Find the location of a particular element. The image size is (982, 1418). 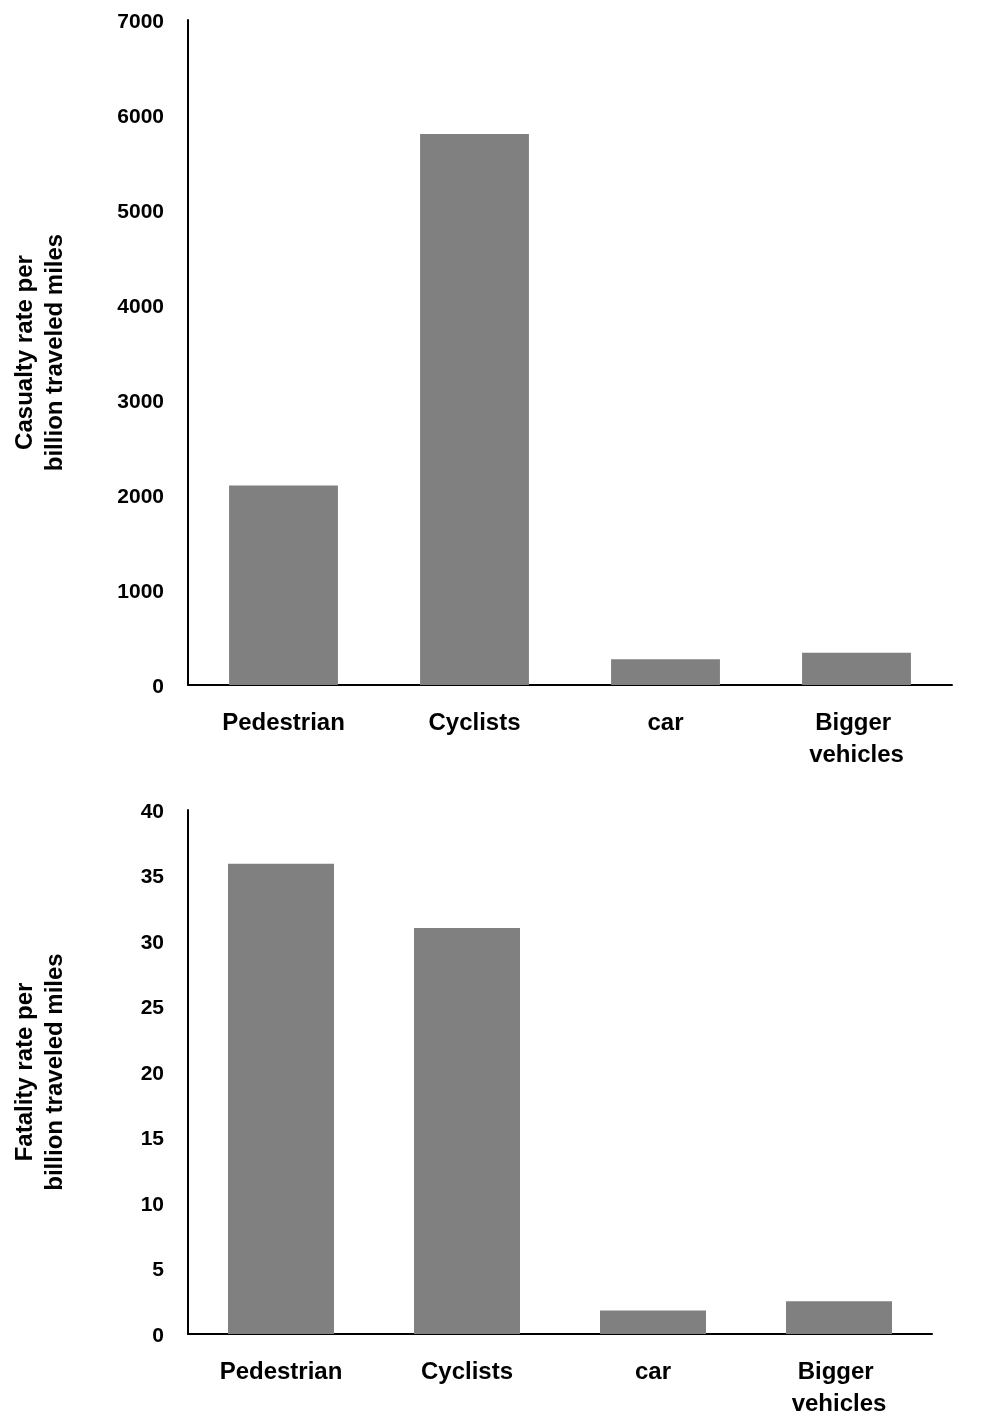

y-tick-label: 25 is located at coordinates (152, 1006).